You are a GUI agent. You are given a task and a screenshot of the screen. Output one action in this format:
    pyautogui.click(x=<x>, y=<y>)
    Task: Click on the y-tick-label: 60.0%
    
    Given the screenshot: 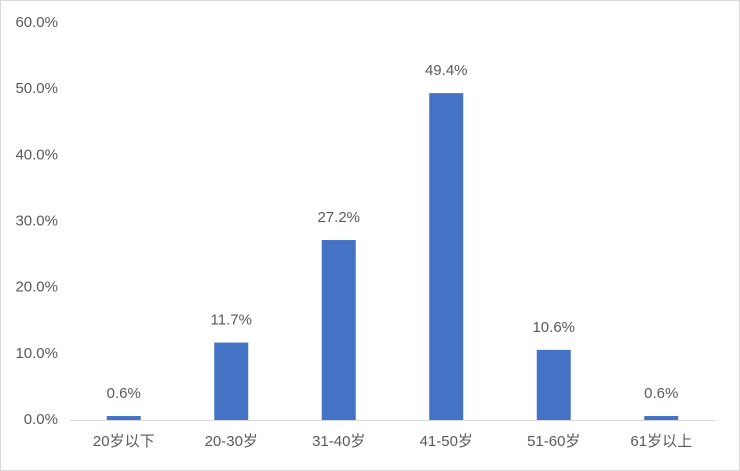 What is the action you would take?
    pyautogui.click(x=36, y=22)
    